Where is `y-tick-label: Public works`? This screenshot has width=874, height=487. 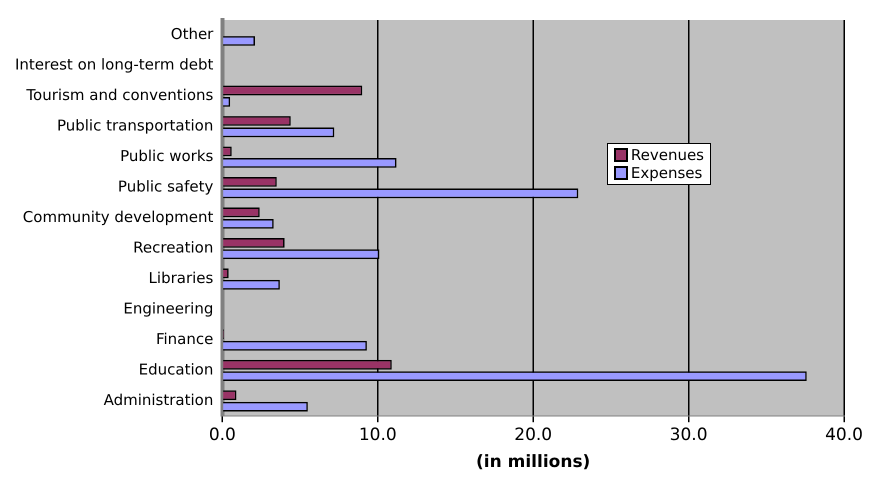
y-tick-label: Public works is located at coordinates (167, 156).